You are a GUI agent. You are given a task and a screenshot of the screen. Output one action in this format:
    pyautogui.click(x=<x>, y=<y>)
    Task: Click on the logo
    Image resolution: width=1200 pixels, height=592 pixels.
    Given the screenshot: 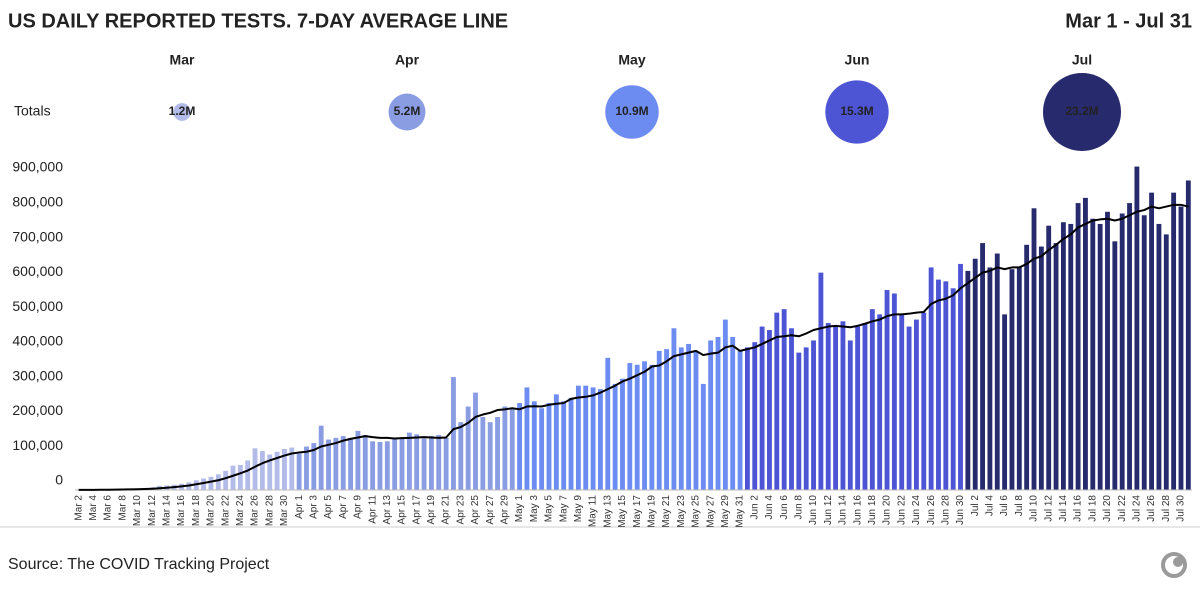 What is the action you would take?
    pyautogui.click(x=1174, y=565)
    